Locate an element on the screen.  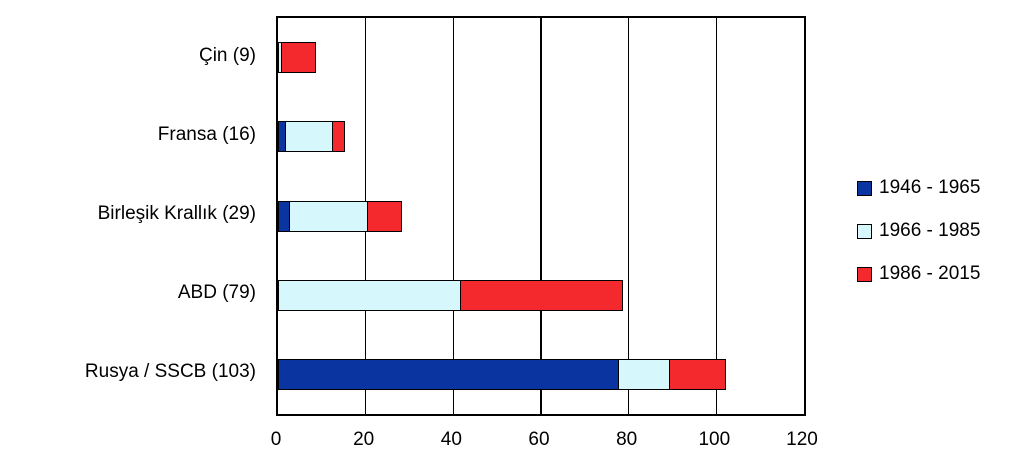
category-label: ABD (79) is located at coordinates (216, 293).